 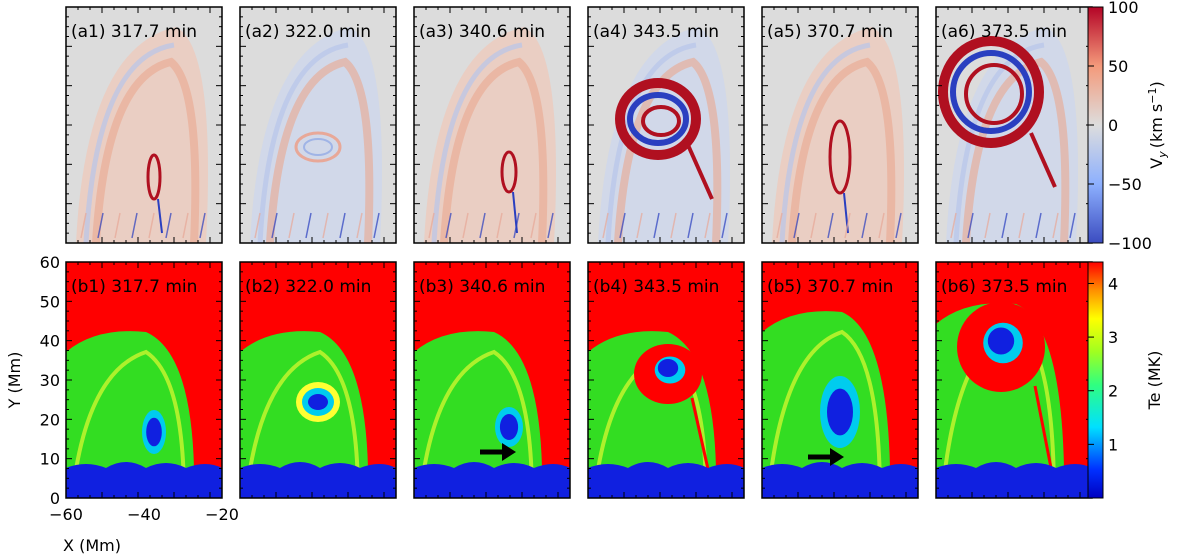 What do you see at coordinates (1113, 444) in the screenshot?
I see `te-tick-label: 1` at bounding box center [1113, 444].